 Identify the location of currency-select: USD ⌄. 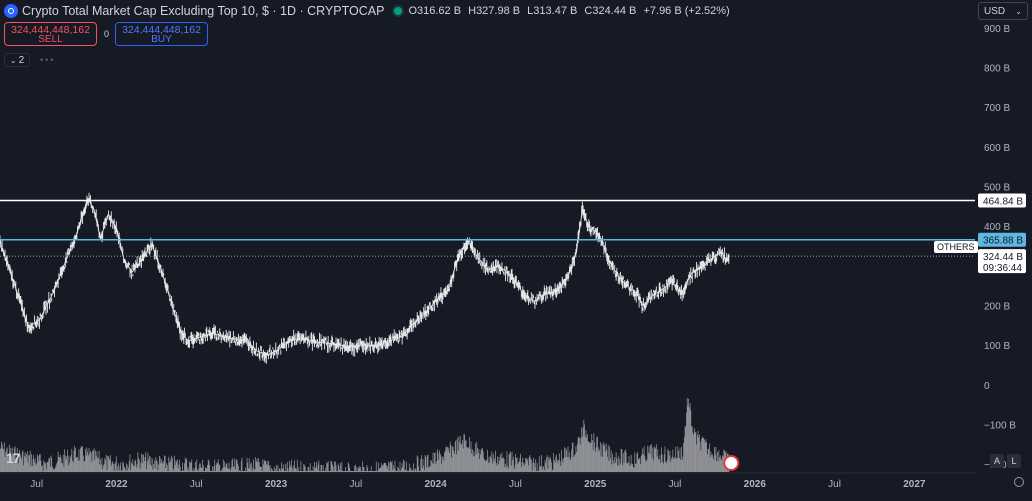
(1003, 11).